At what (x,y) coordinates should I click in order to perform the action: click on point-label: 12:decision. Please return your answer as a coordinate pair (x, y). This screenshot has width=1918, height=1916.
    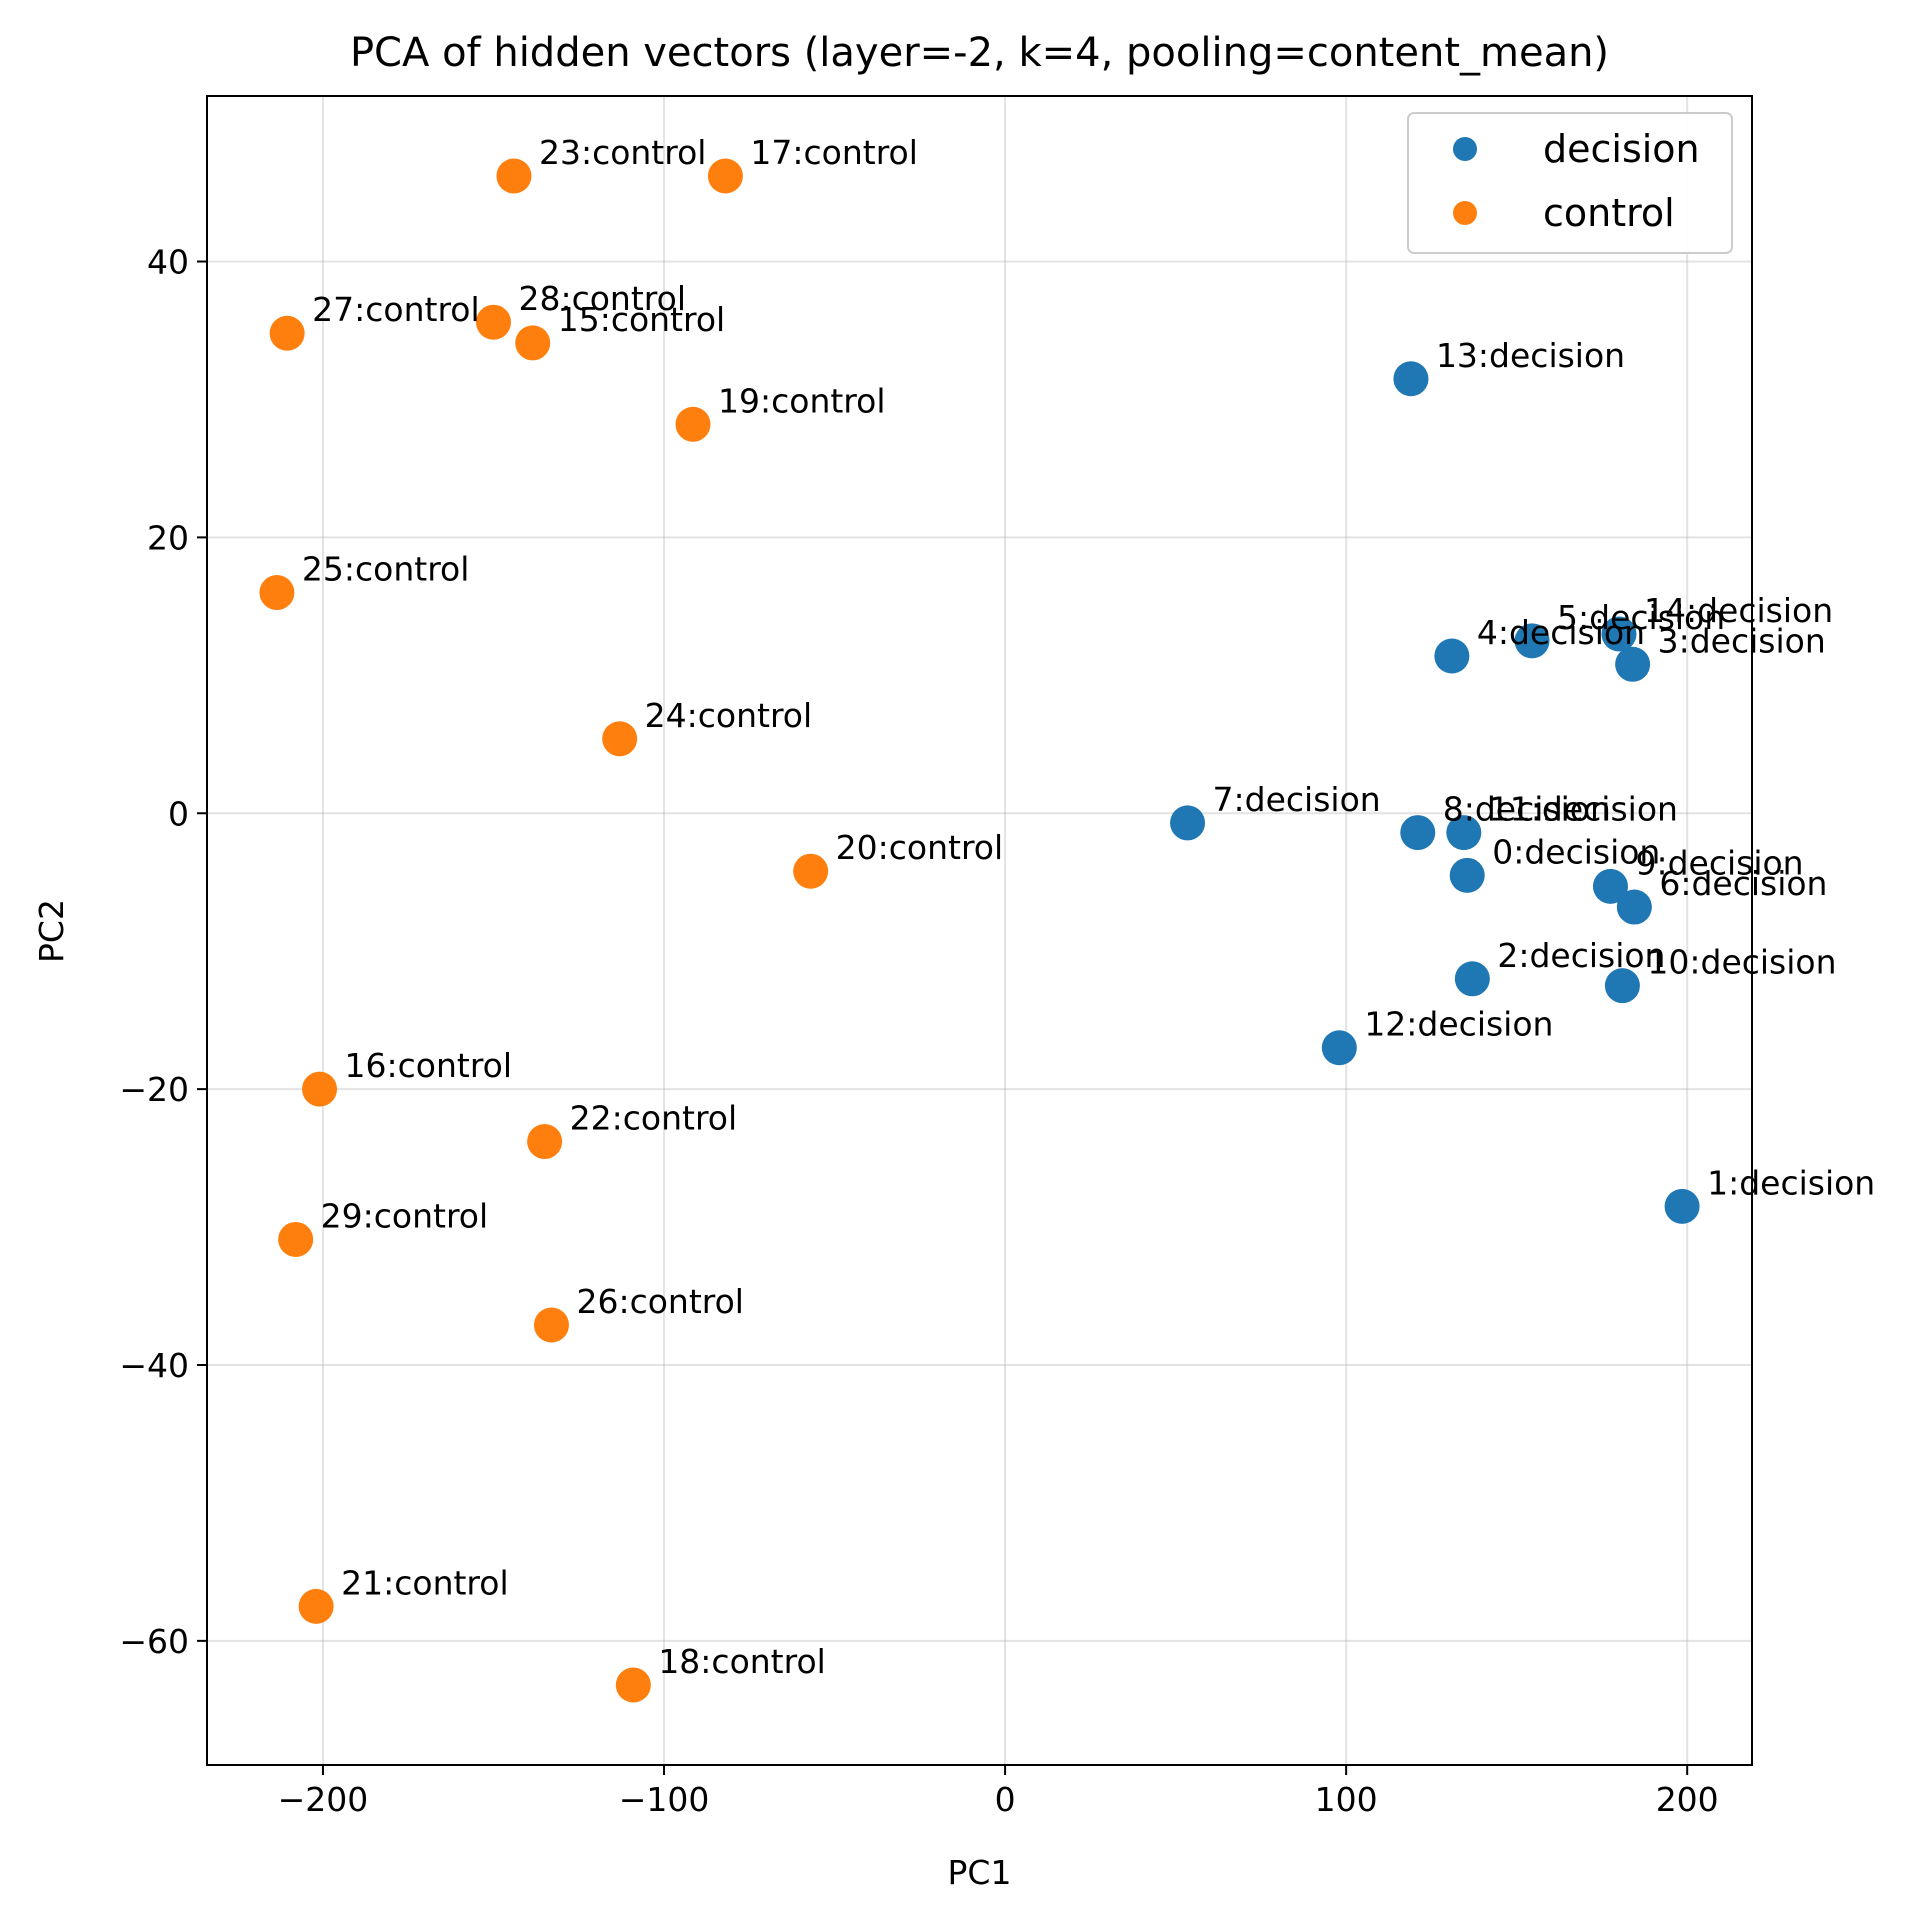
    Looking at the image, I should click on (1458, 1024).